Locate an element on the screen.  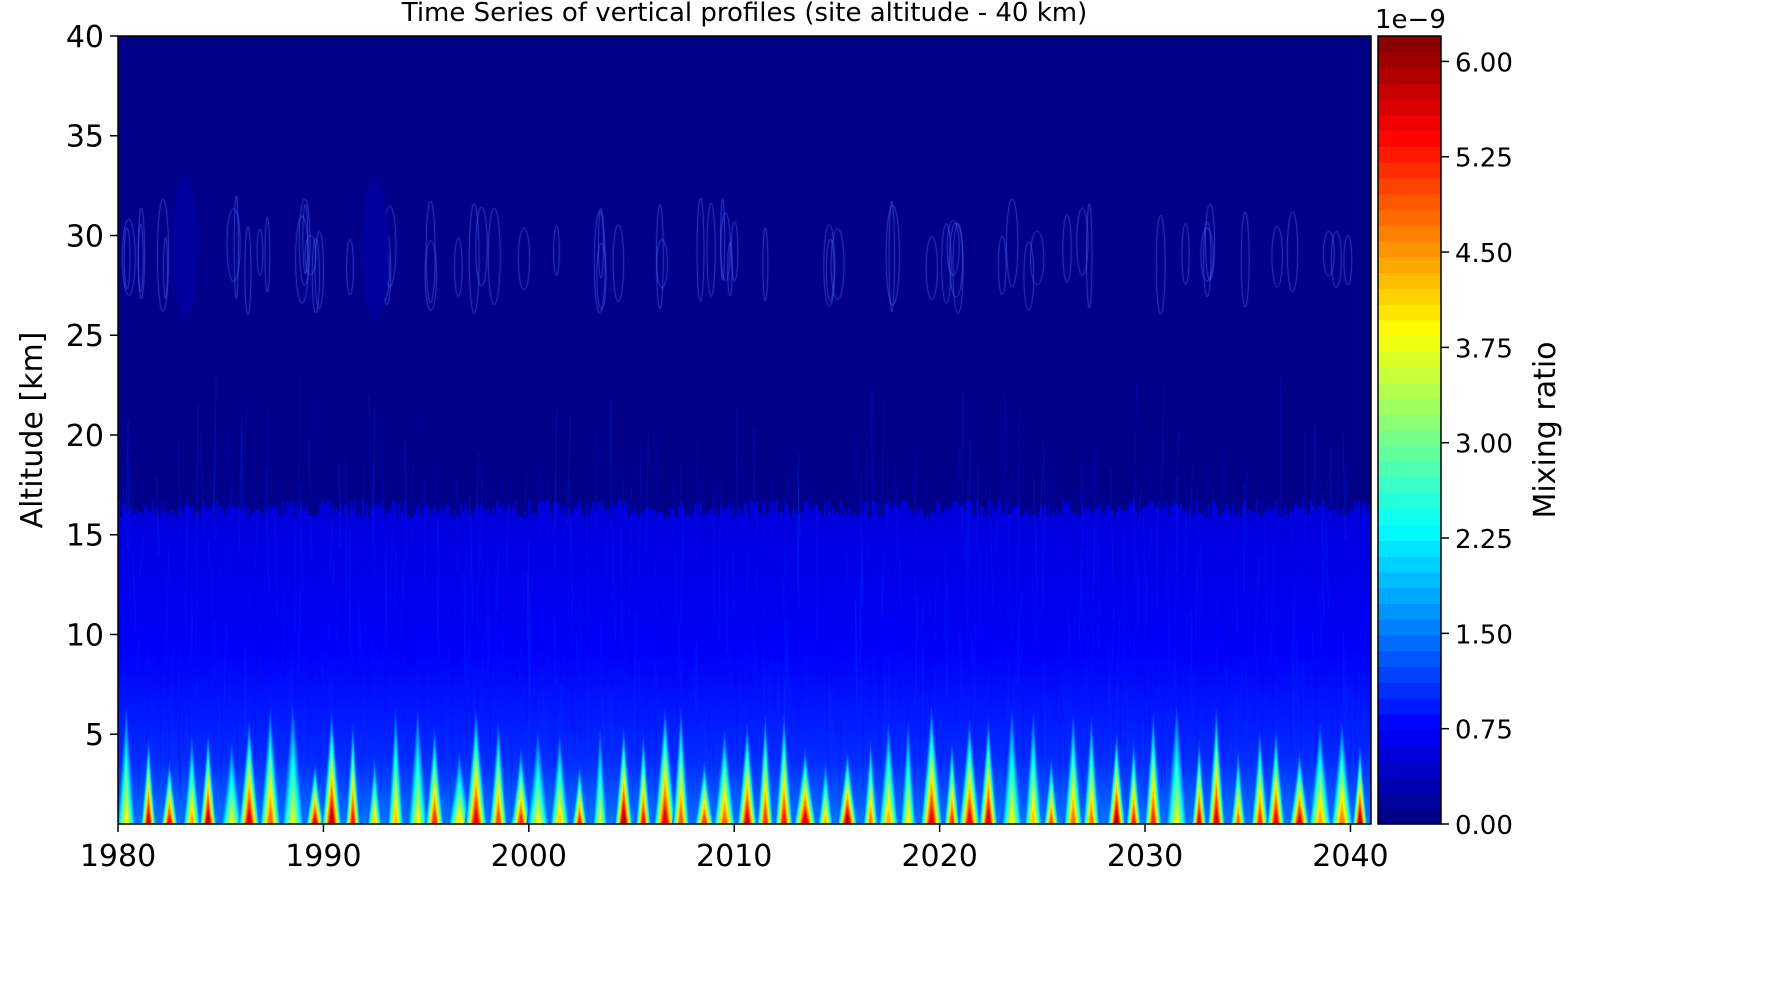
x-tick-label: 1990 is located at coordinates (323, 856).